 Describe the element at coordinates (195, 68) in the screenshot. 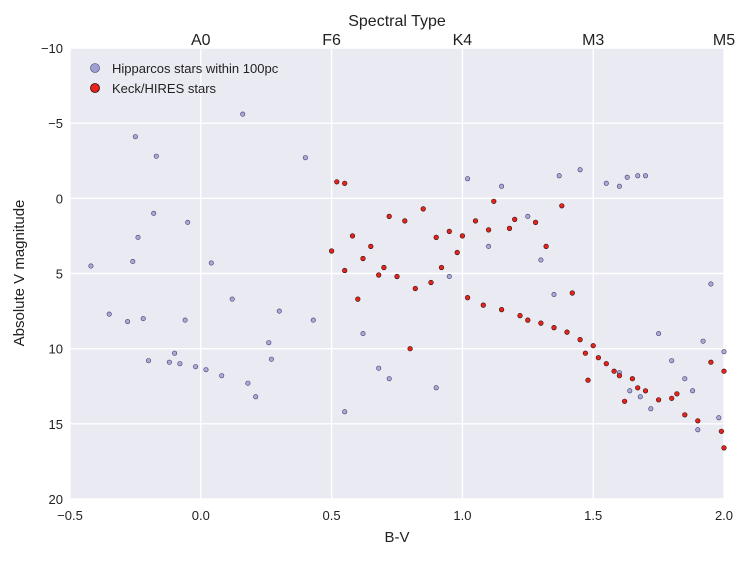

I see `legend-label-hipparcos: Hipparcos stars within 100pc` at that location.